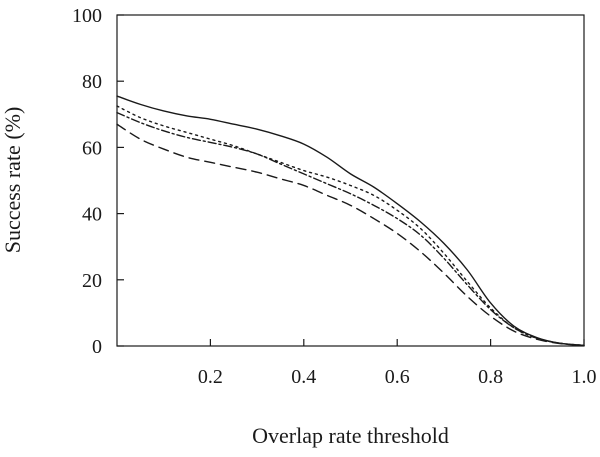  What do you see at coordinates (92, 215) in the screenshot?
I see `y-tick-label: 40` at bounding box center [92, 215].